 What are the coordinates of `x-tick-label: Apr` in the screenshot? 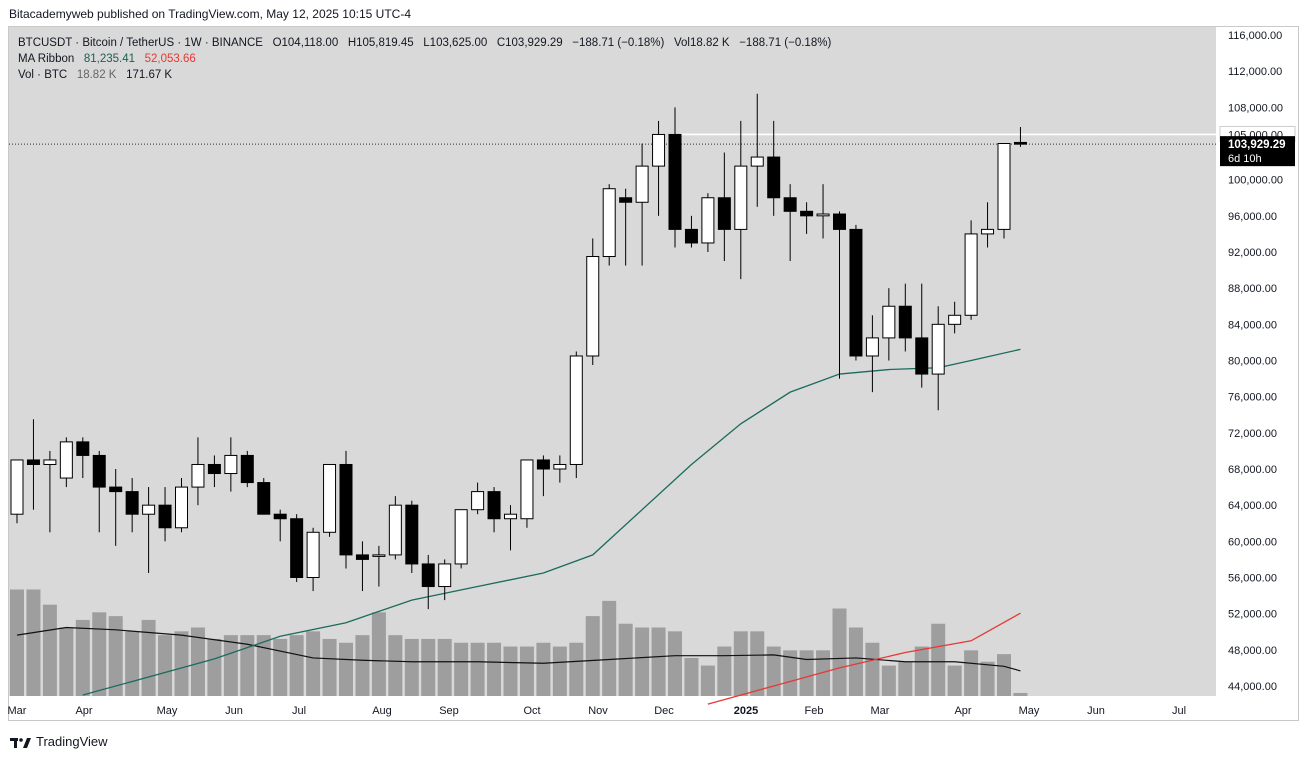 It's located at (962, 711).